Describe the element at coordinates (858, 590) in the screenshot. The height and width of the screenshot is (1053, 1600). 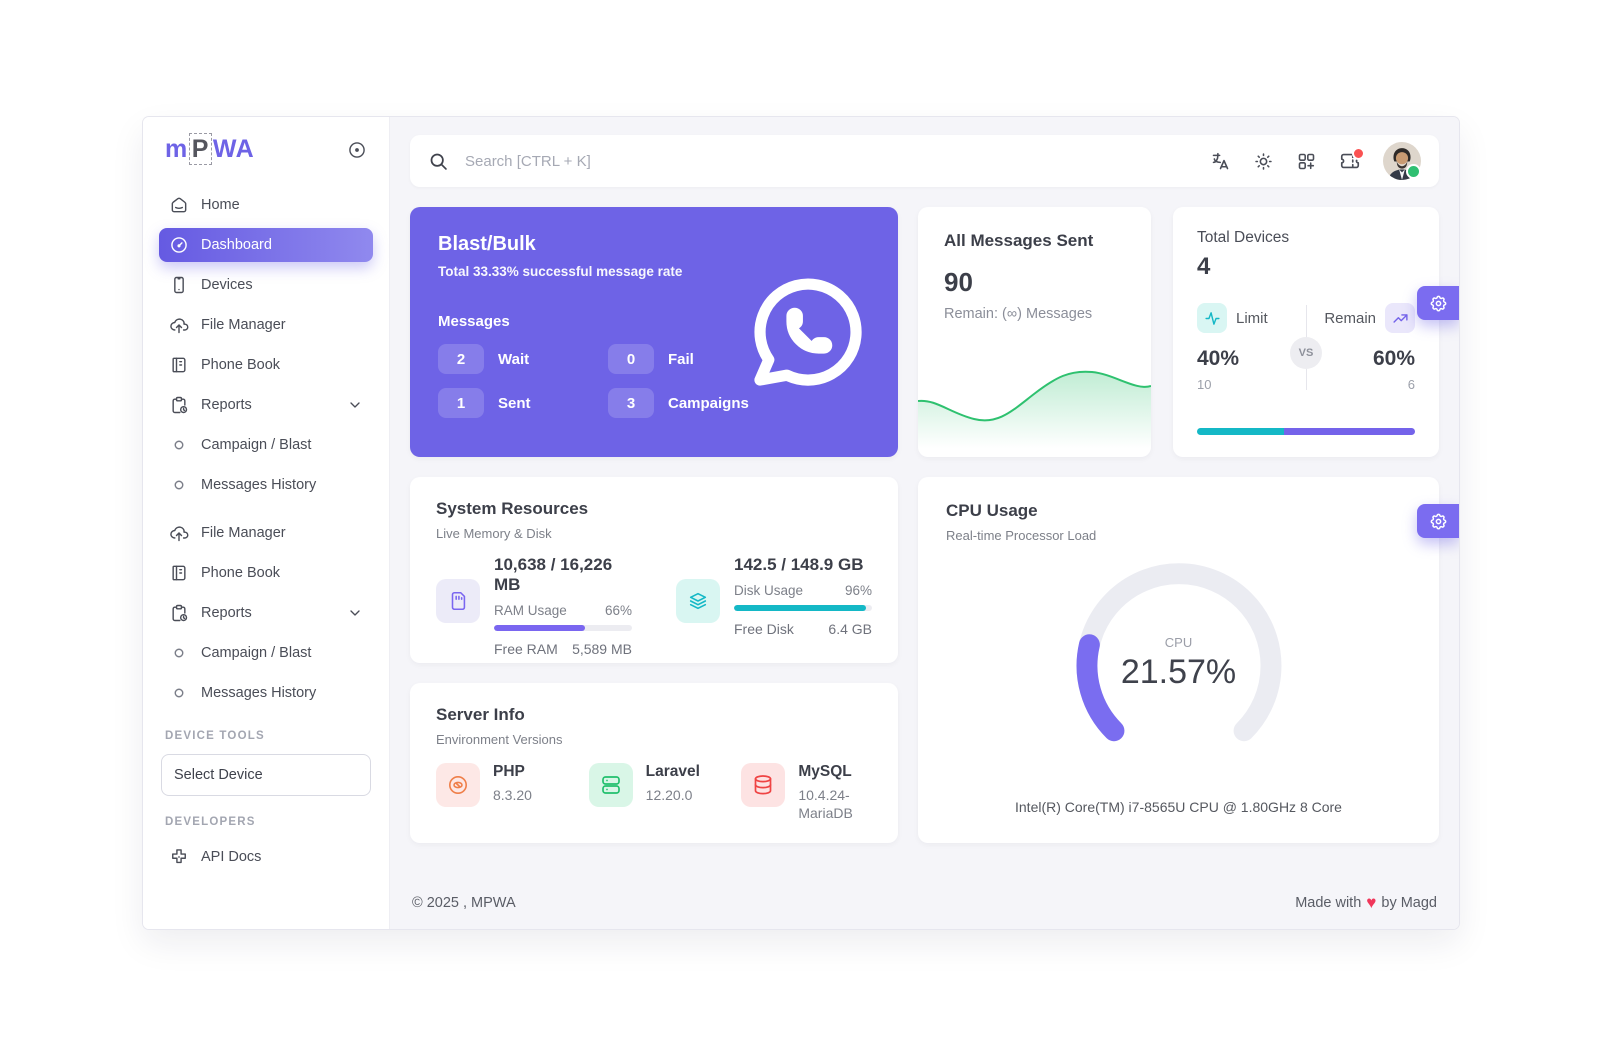
I see `disk-usage-pct: 96%` at that location.